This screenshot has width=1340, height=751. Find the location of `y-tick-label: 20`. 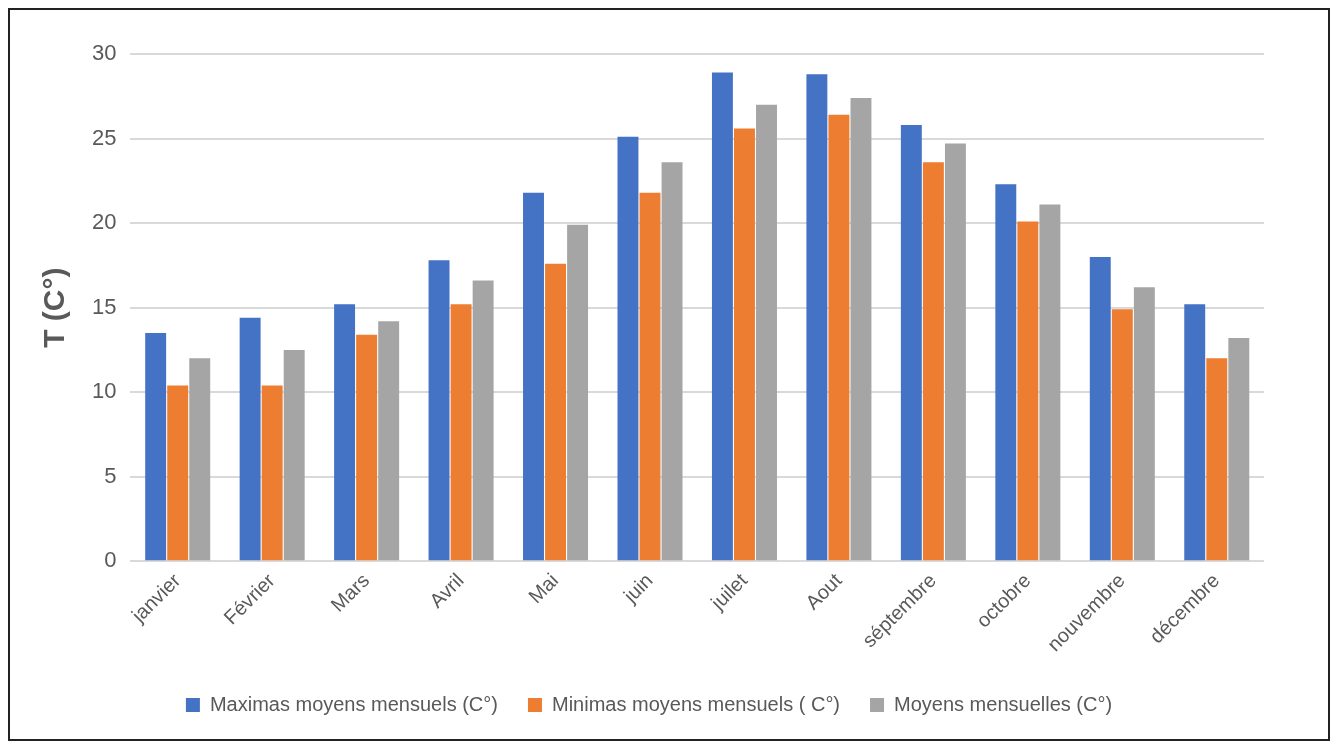

y-tick-label: 20 is located at coordinates (104, 222).